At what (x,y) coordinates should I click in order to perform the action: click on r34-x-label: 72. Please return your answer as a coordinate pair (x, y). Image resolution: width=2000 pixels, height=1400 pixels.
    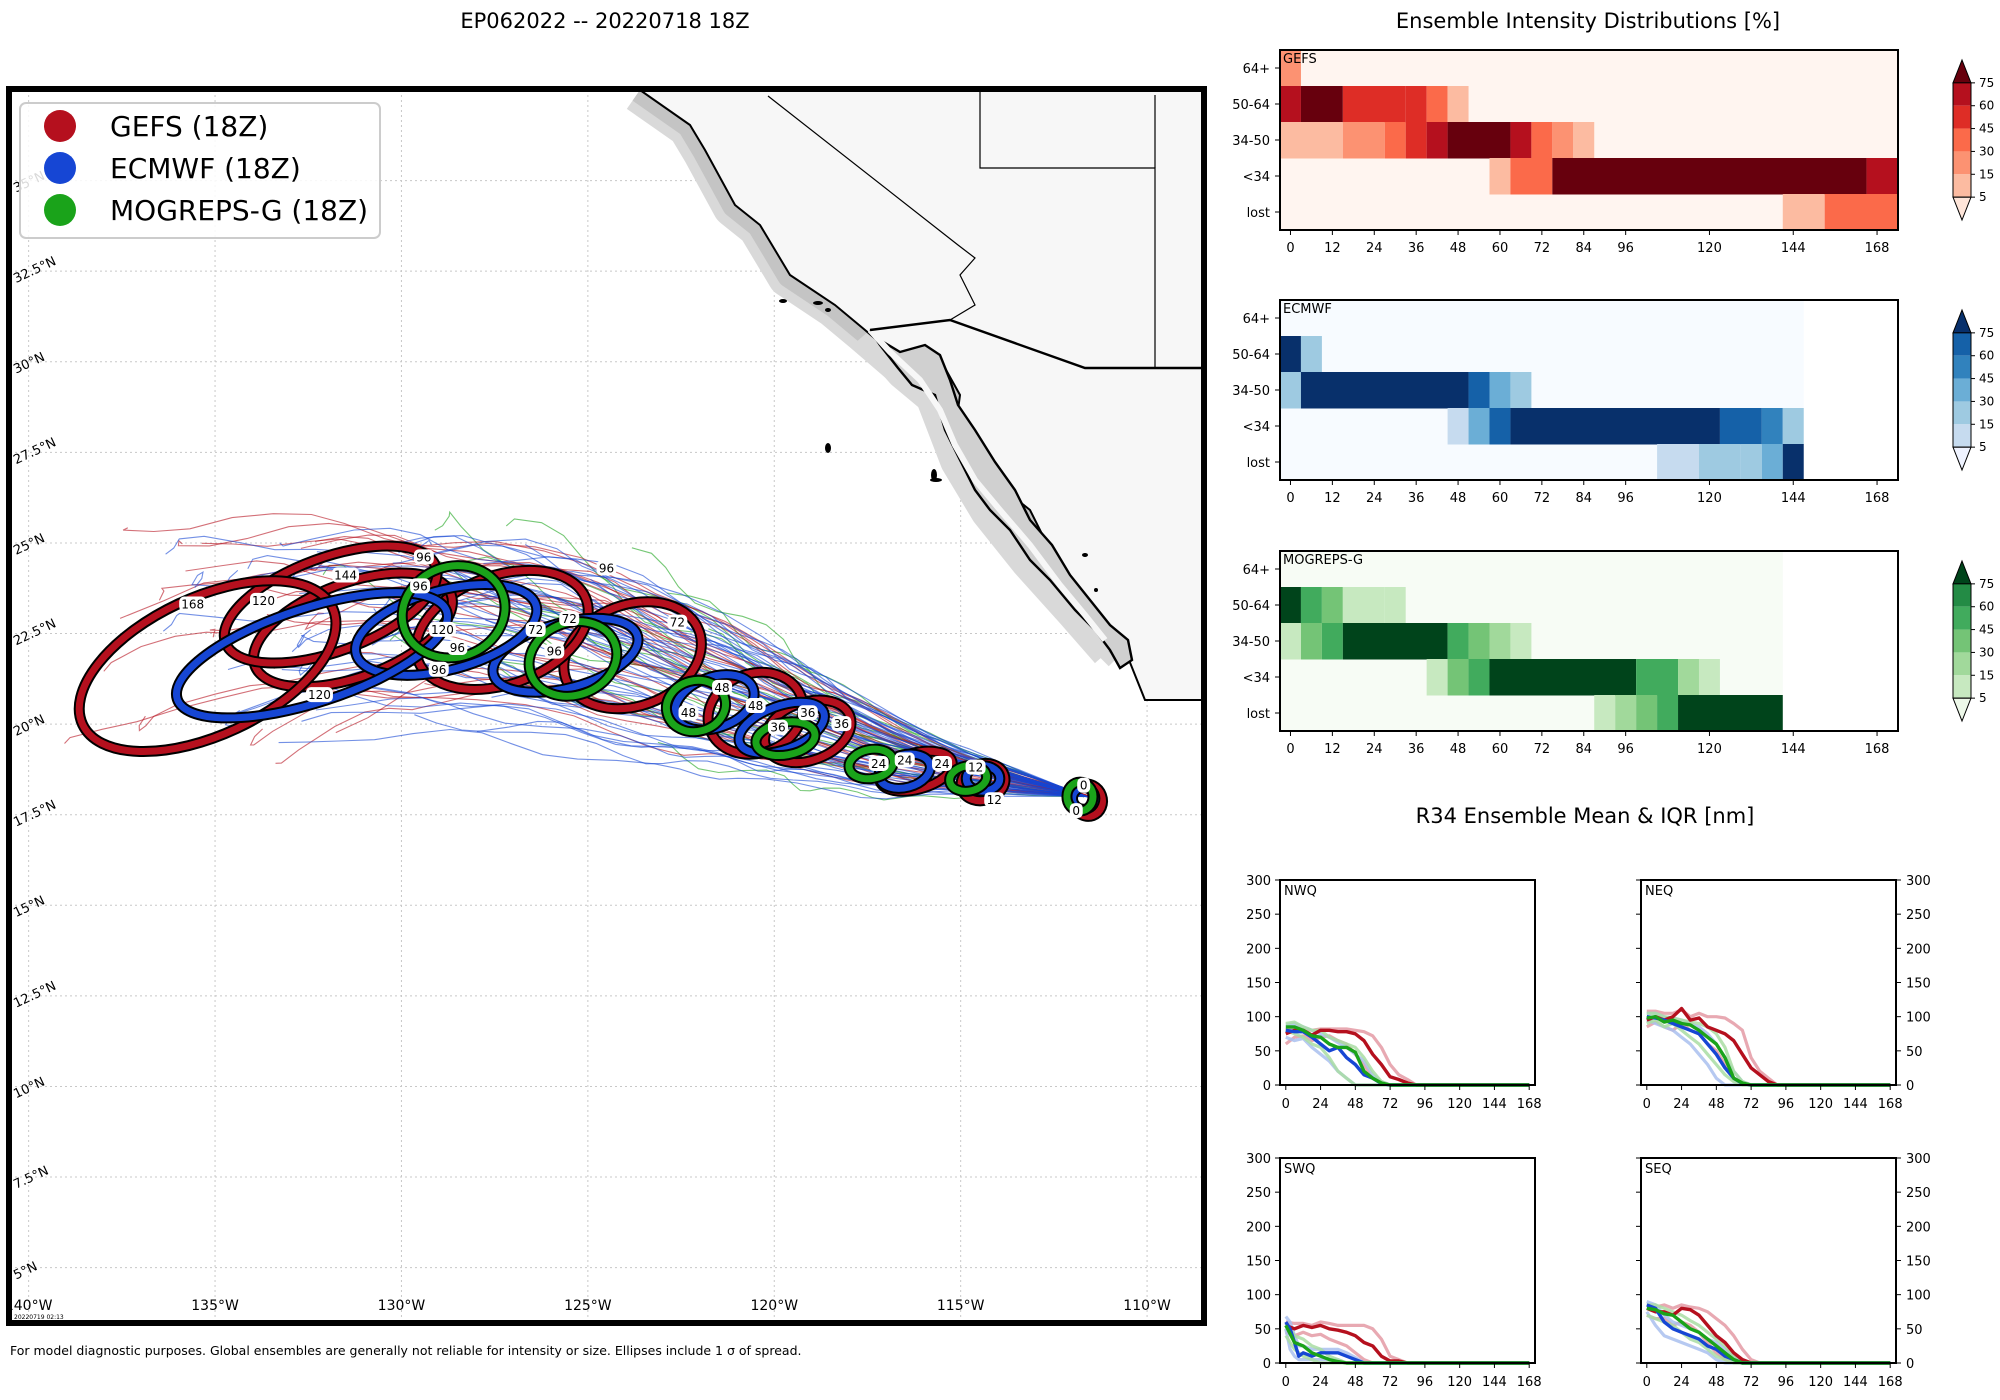
    Looking at the image, I should click on (1390, 1104).